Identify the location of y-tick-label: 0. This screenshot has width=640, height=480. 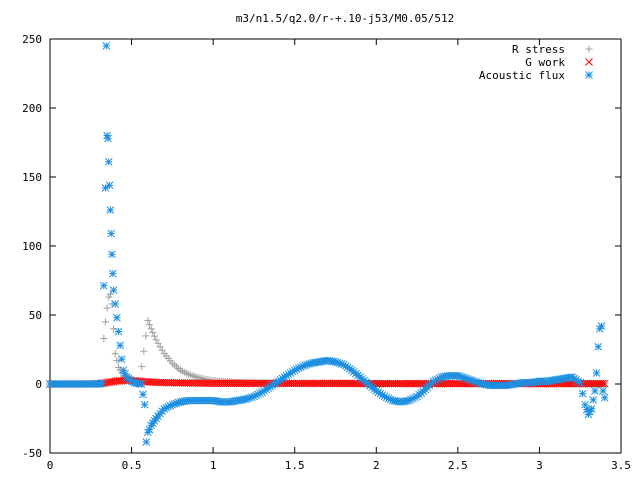
(38, 384).